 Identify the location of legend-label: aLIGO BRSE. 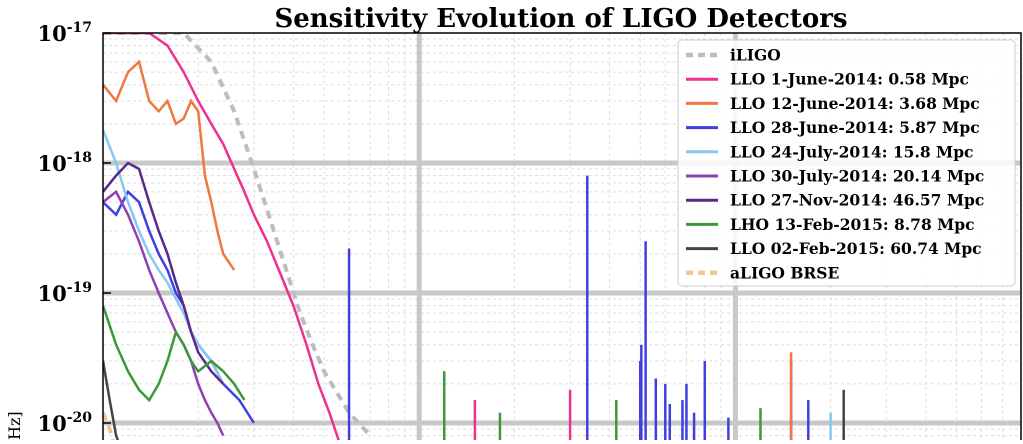
(785, 272).